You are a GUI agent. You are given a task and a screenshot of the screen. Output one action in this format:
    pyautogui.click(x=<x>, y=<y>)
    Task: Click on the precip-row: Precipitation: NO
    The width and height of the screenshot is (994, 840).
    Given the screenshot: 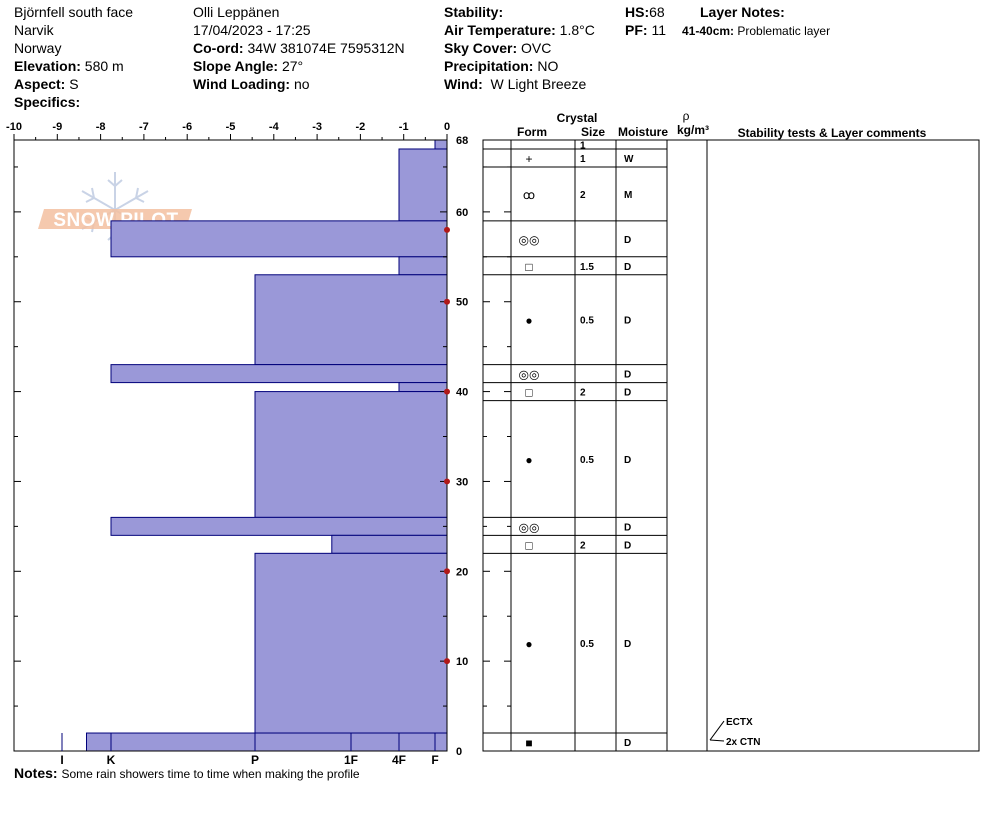 What is the action you would take?
    pyautogui.click(x=501, y=66)
    